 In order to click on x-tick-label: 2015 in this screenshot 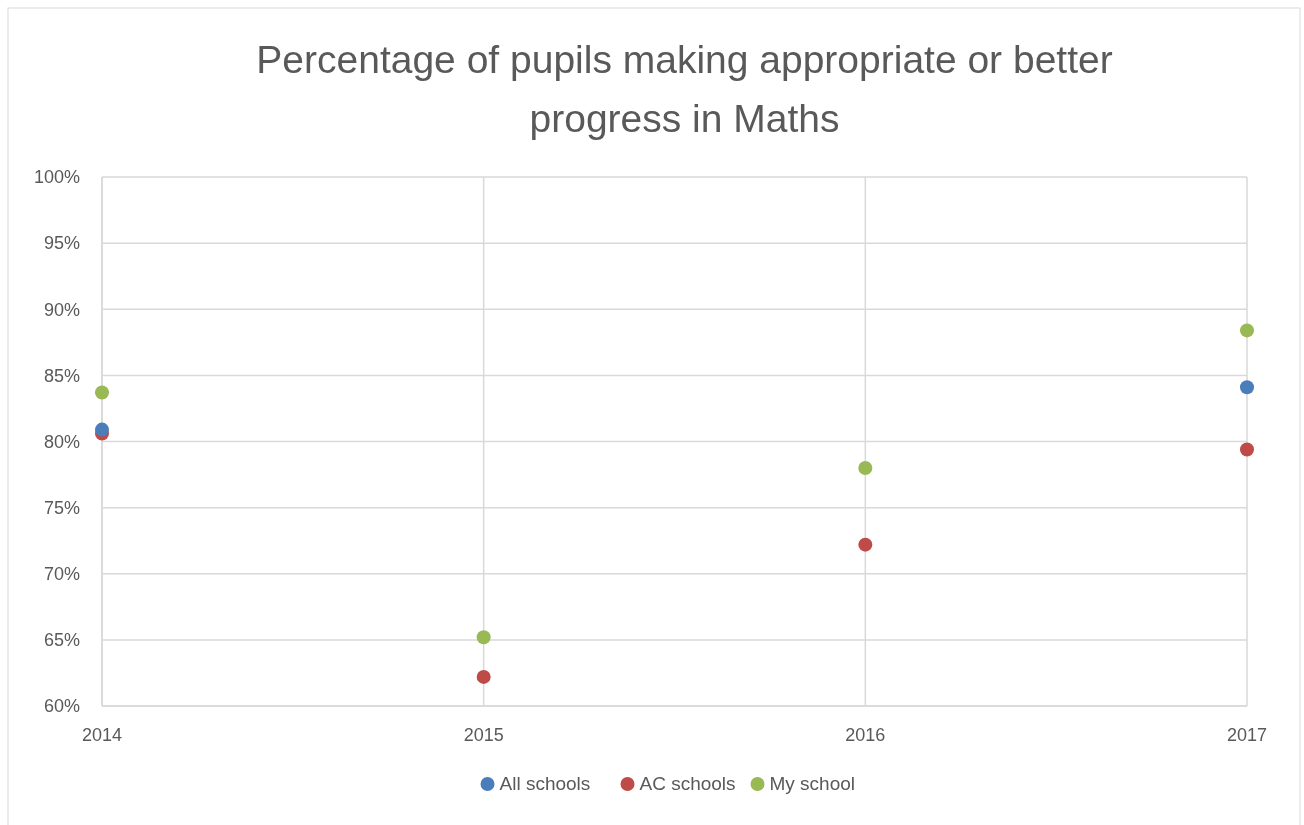, I will do `click(483, 735)`.